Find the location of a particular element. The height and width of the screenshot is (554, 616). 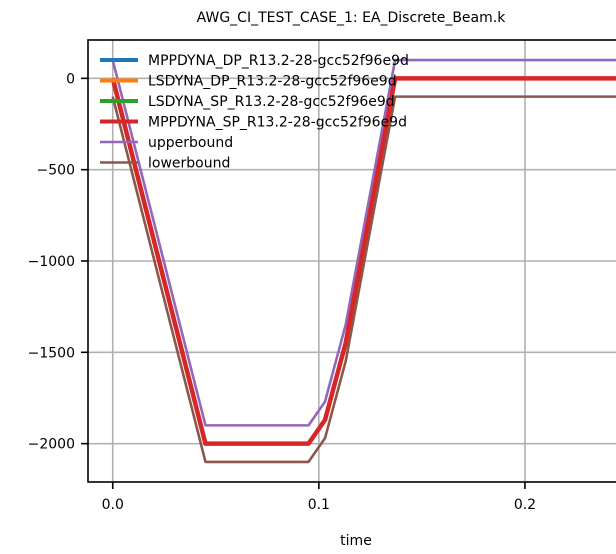

chart-title: AWG_CI_TEST_CASE_1: EA_Discrete_Beam.k is located at coordinates (352, 18).